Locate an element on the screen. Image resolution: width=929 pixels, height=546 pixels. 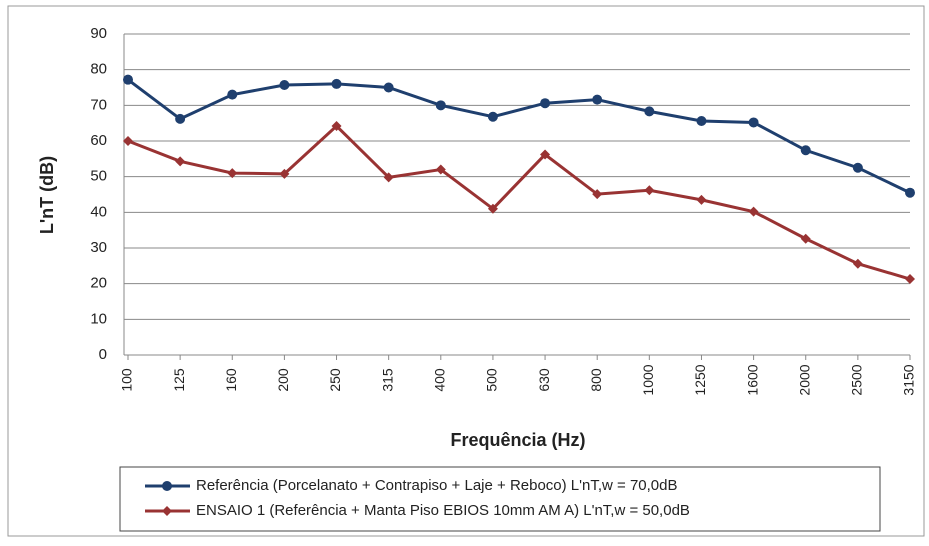
x-tick-label: 800 is located at coordinates (596, 380).